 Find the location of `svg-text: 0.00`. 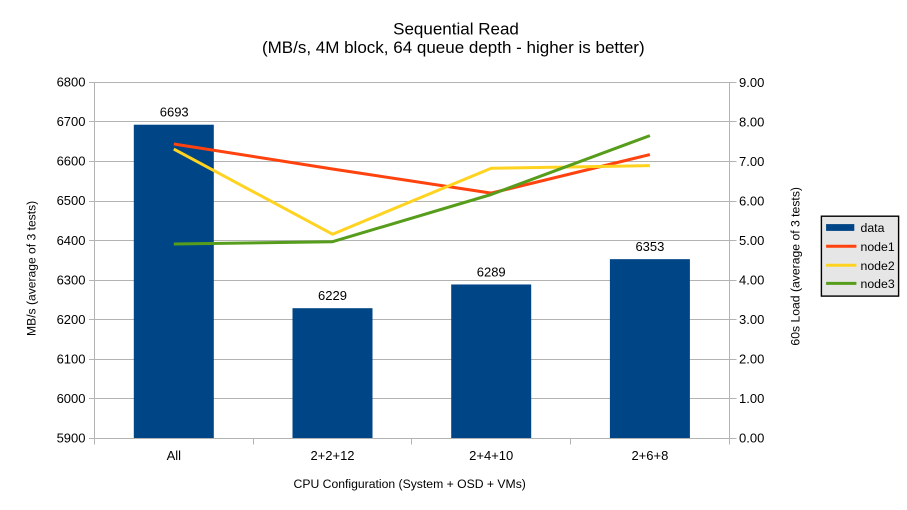

svg-text: 0.00 is located at coordinates (751, 438).